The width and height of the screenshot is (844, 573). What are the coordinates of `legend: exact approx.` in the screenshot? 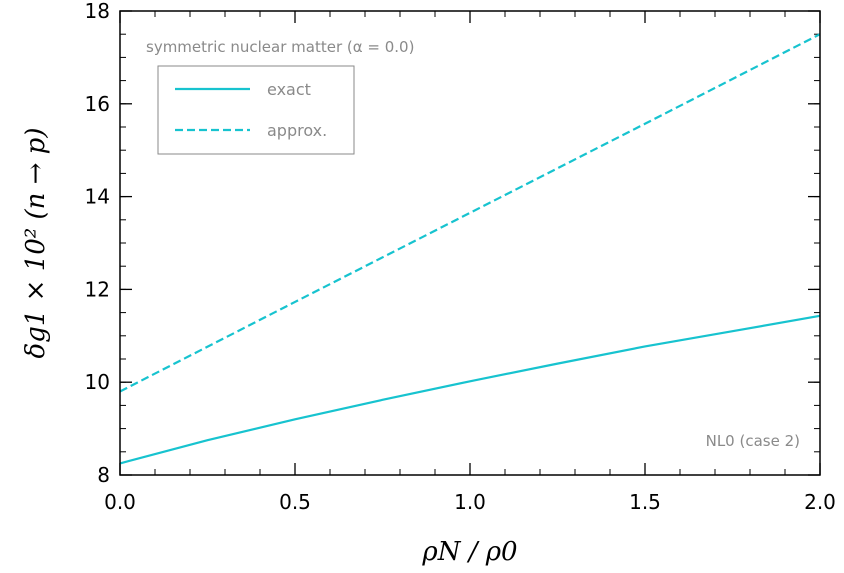 It's located at (256, 110).